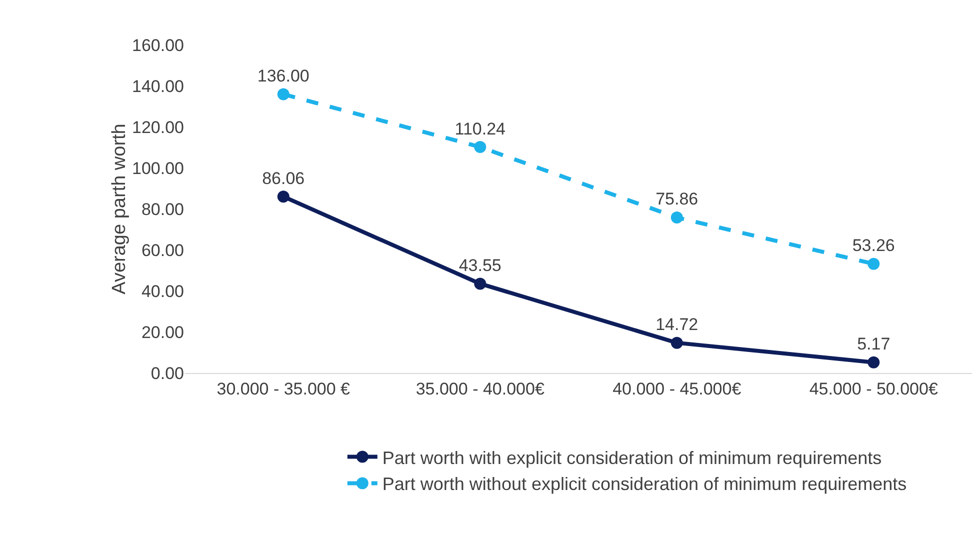 This screenshot has width=977, height=546. What do you see at coordinates (162, 250) in the screenshot?
I see `y-tick-label: 60.00` at bounding box center [162, 250].